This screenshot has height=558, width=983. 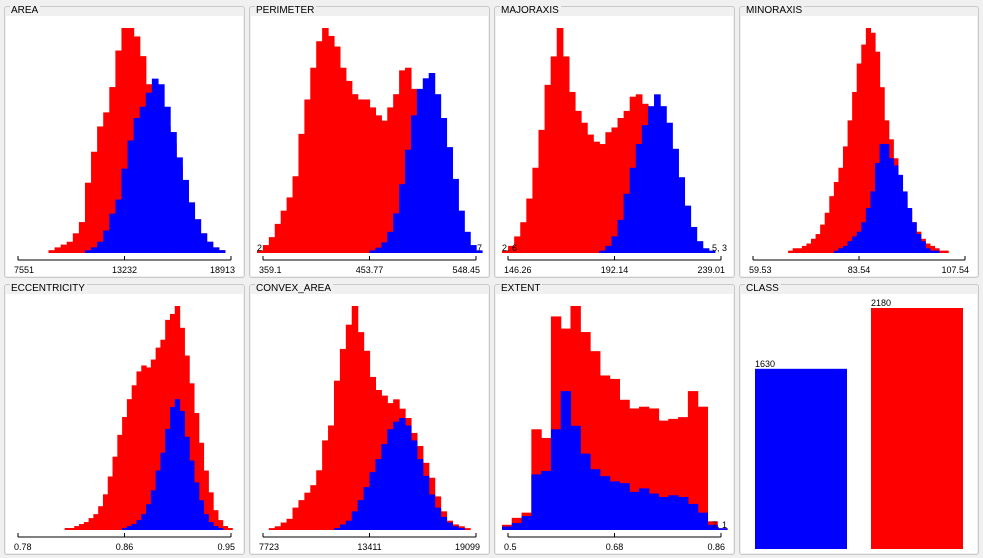 What do you see at coordinates (615, 270) in the screenshot?
I see `x-tick-label: 192.14` at bounding box center [615, 270].